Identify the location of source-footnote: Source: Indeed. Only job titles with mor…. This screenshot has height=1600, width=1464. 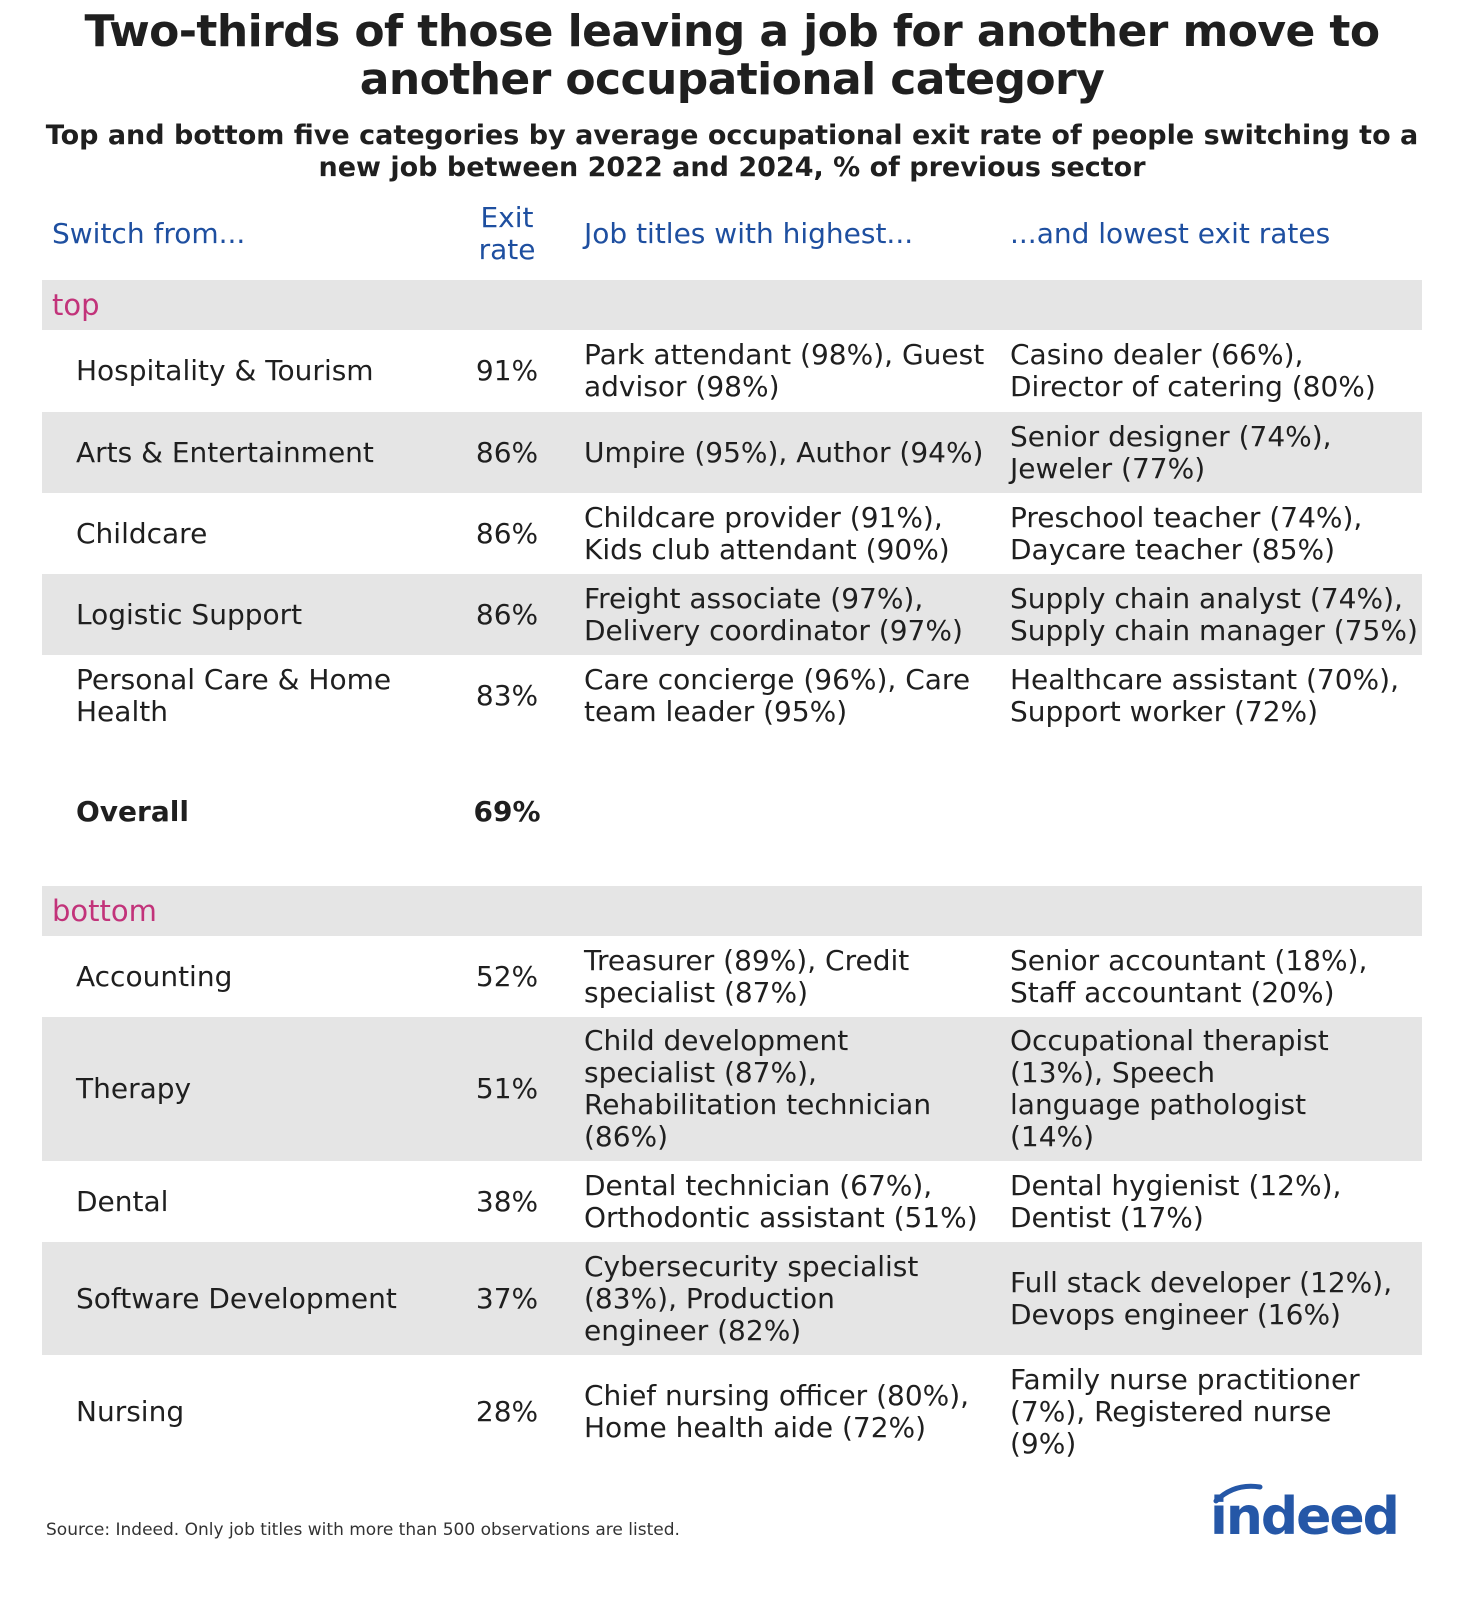
(363, 1530).